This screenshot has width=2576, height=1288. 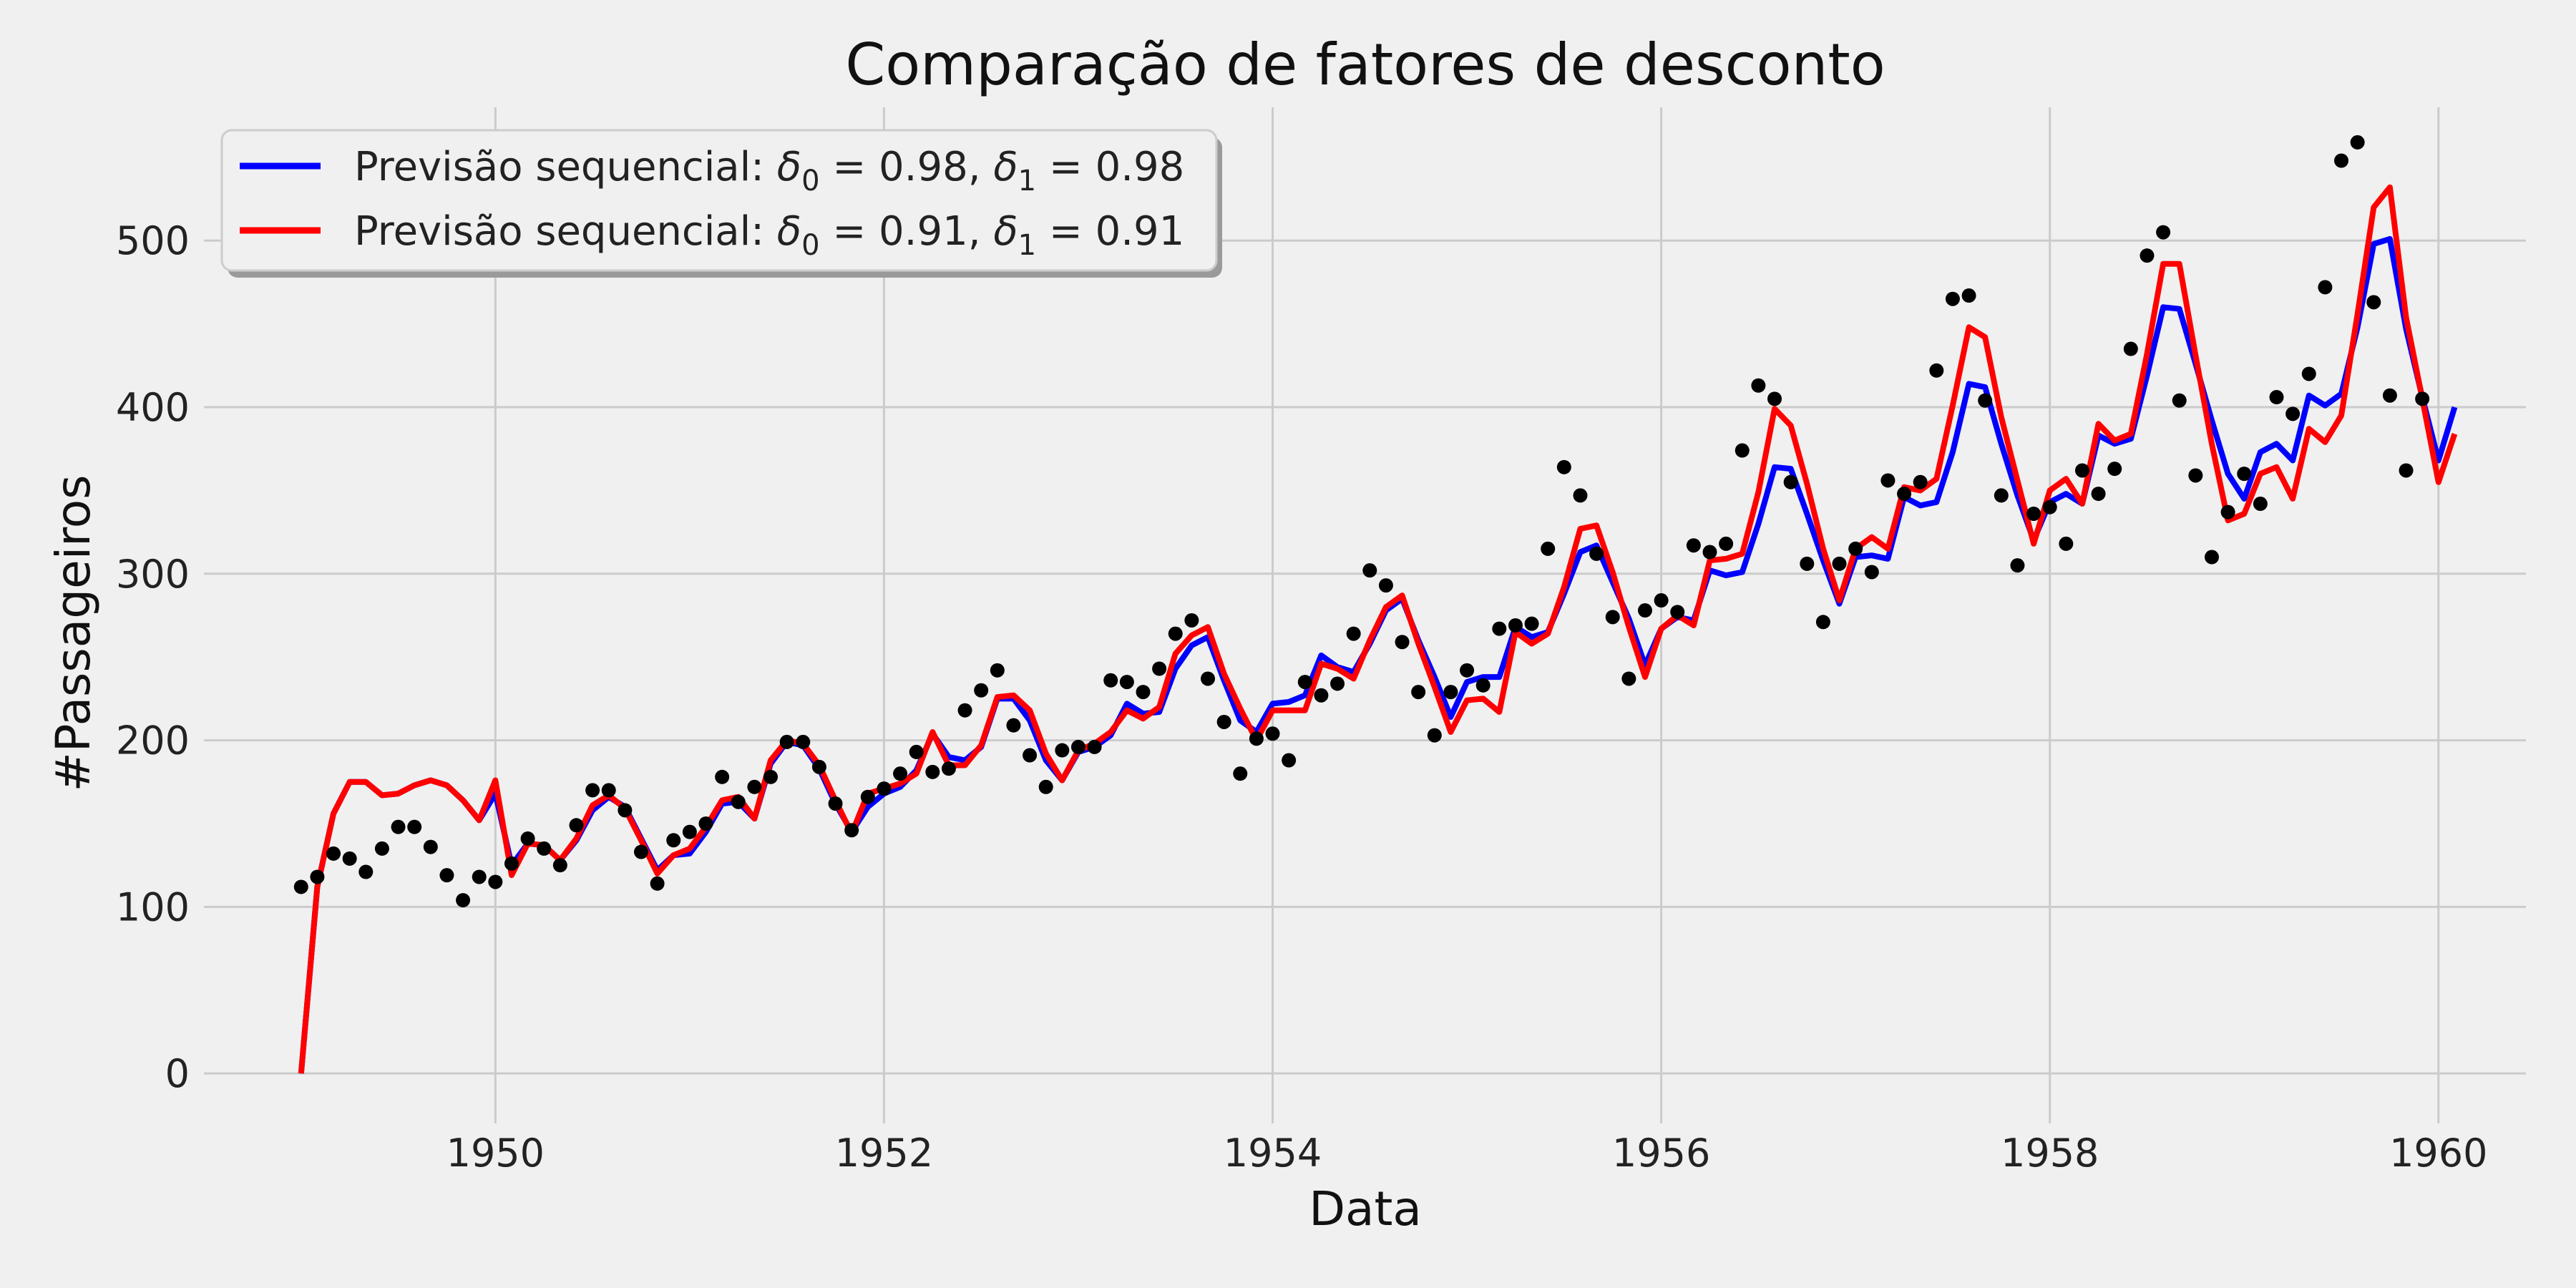 I want to click on y-tick-label: 200, so click(x=153, y=740).